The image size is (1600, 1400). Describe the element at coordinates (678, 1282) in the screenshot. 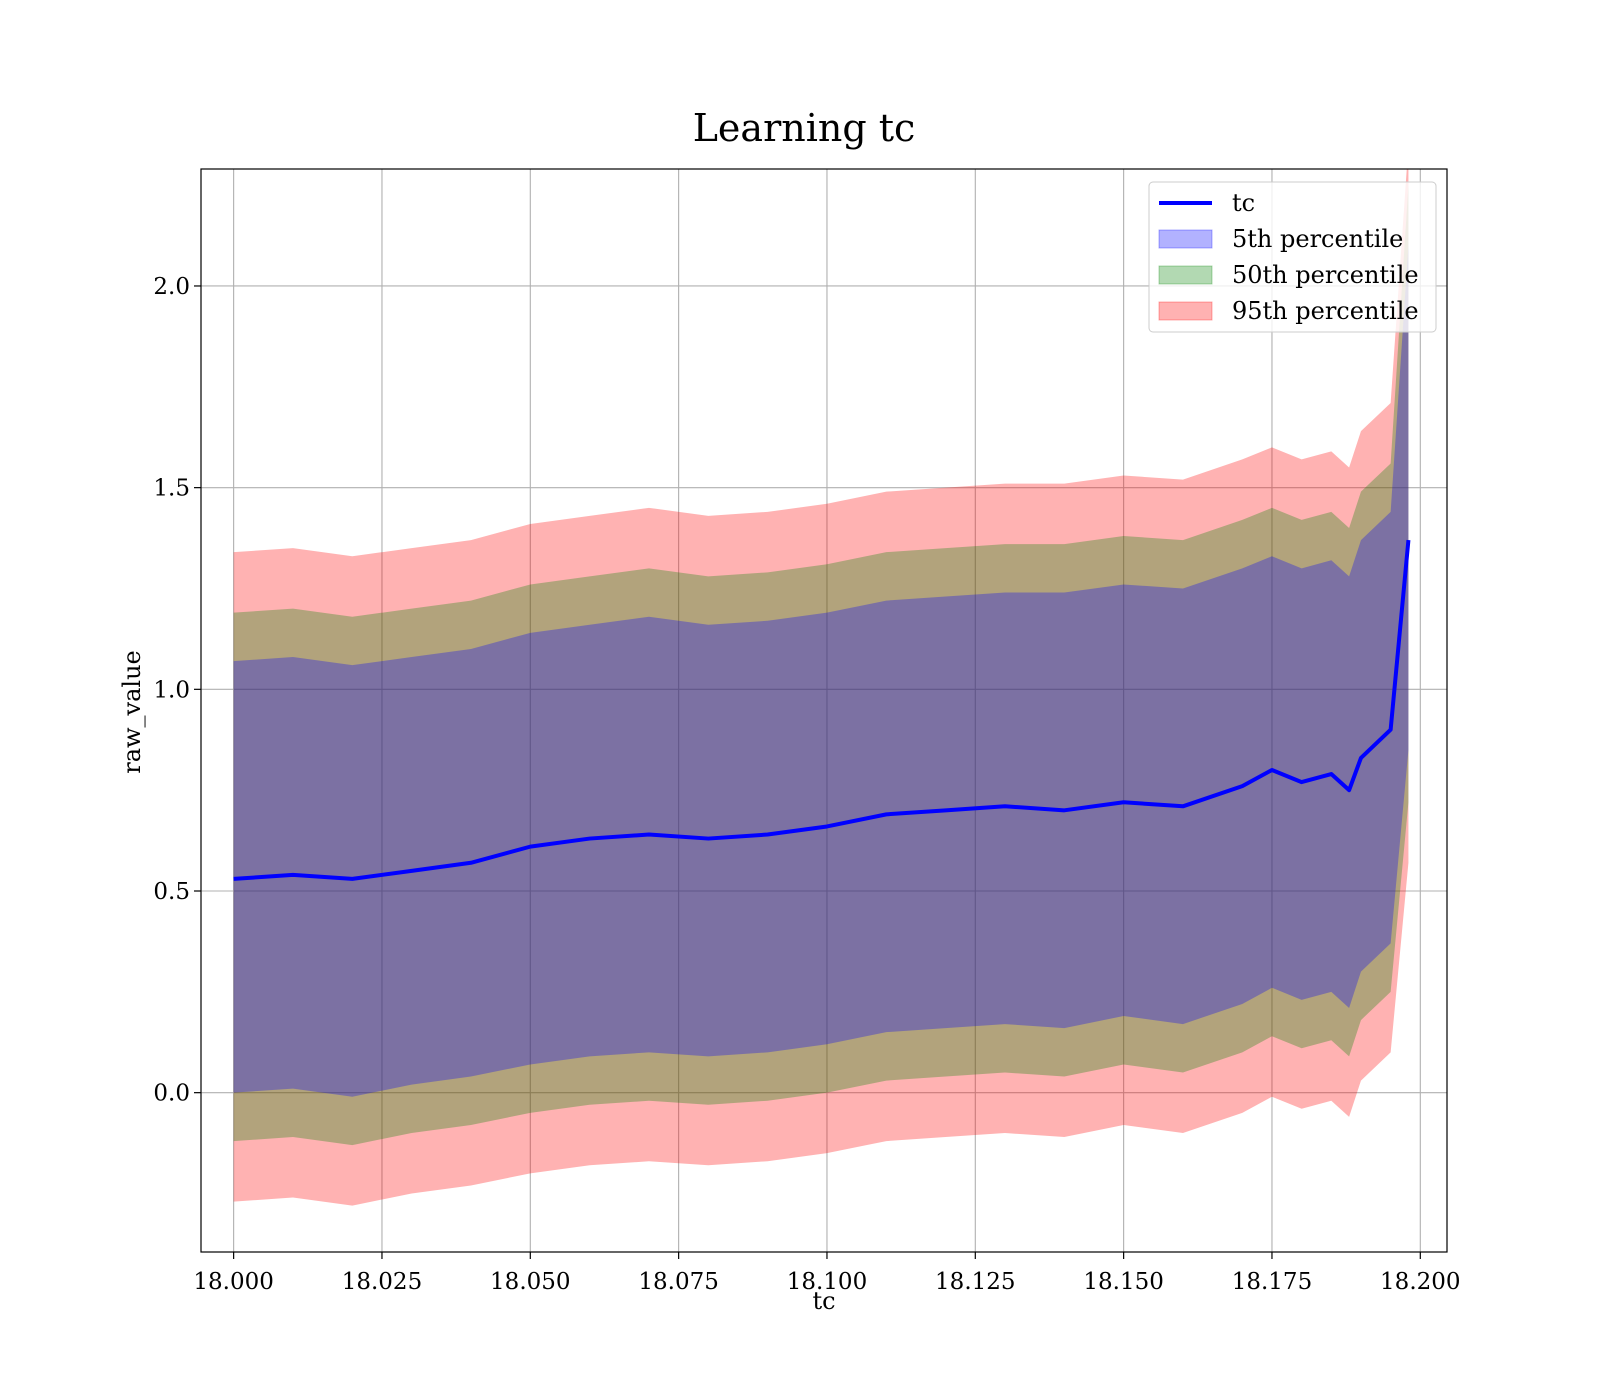

I see `x-tick-label: 18.075` at that location.